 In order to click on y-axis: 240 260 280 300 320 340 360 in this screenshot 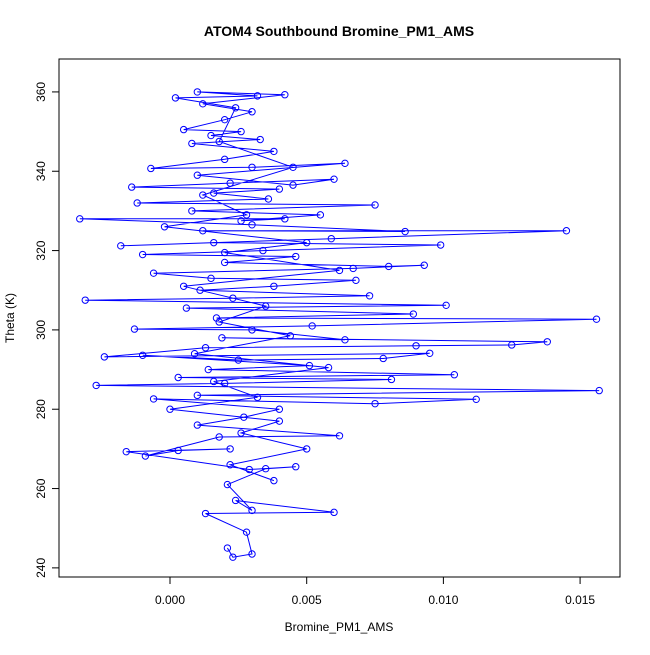, I will do `click(46, 330)`.